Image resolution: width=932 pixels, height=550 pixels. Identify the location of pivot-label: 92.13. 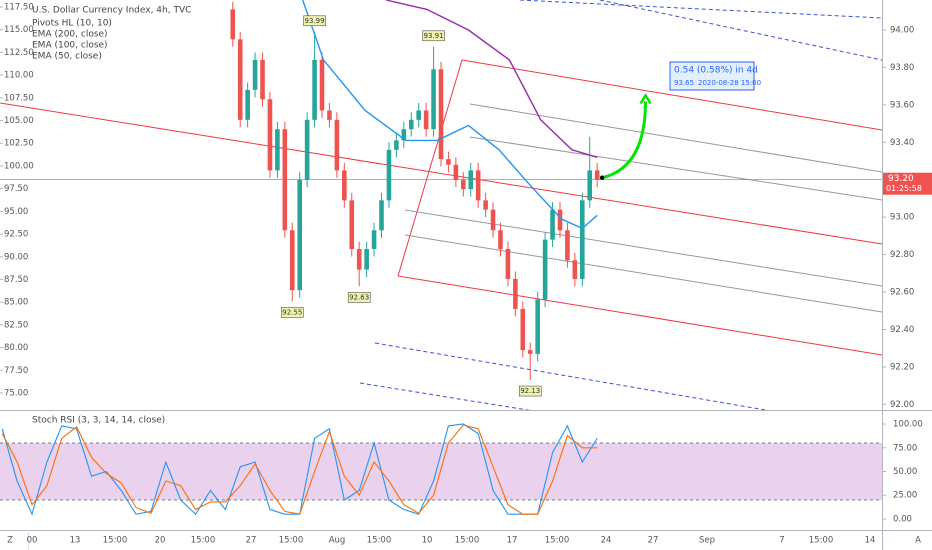
(530, 391).